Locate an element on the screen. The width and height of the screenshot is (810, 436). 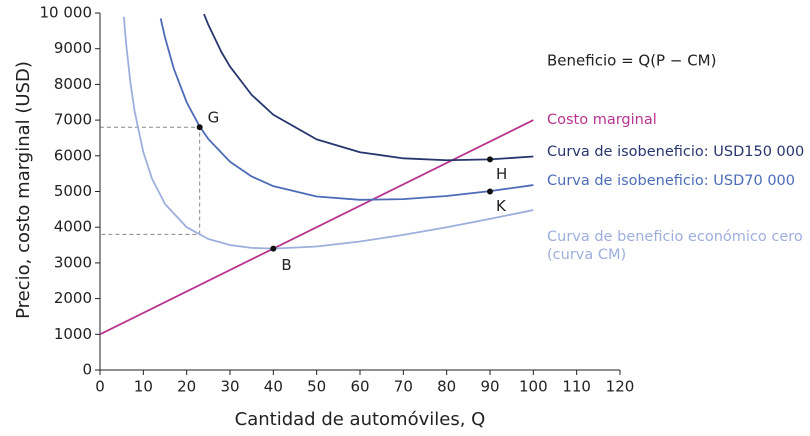
guide-line is located at coordinates (150, 180).